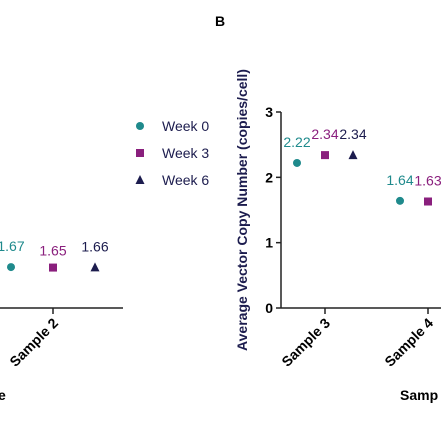 The height and width of the screenshot is (441, 441). I want to click on legend-label: Week 3, so click(185, 153).